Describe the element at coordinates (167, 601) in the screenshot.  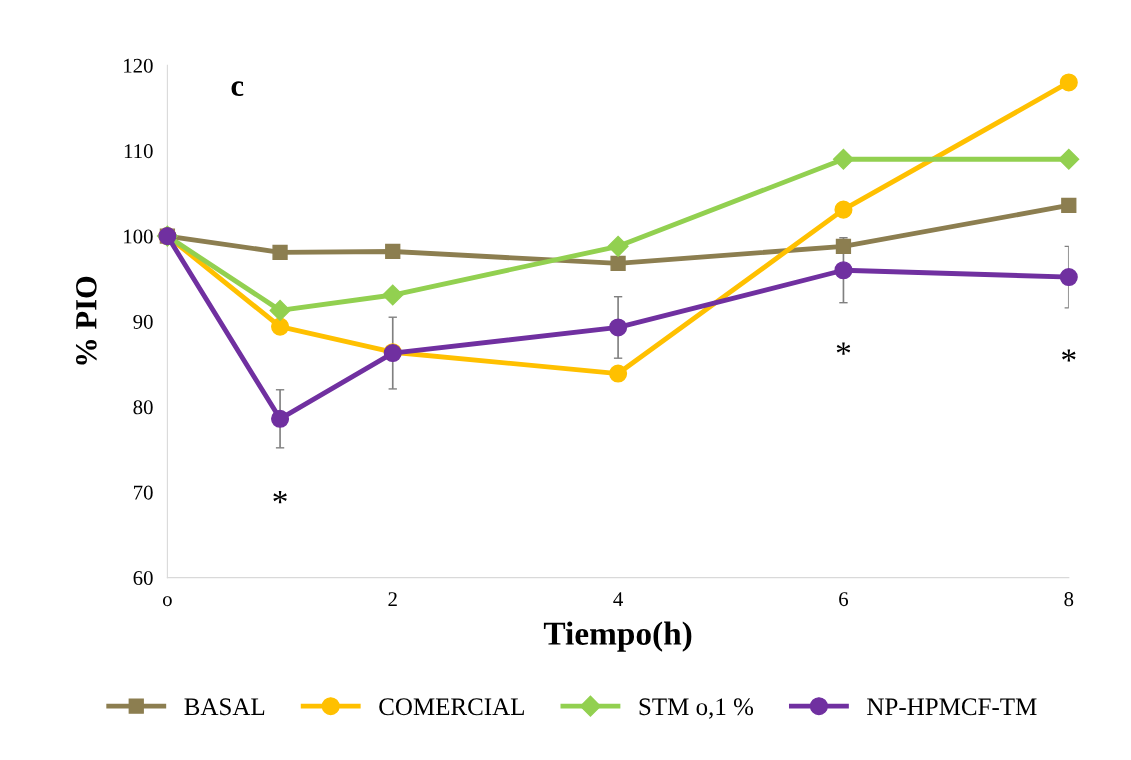
I see `x-tick-label: o` at that location.